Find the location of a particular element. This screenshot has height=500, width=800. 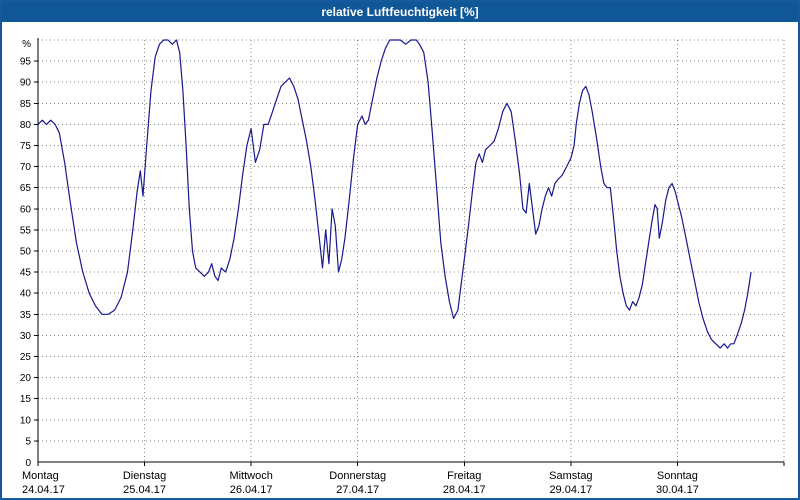

x-date-label: 28.04.17 is located at coordinates (464, 490).